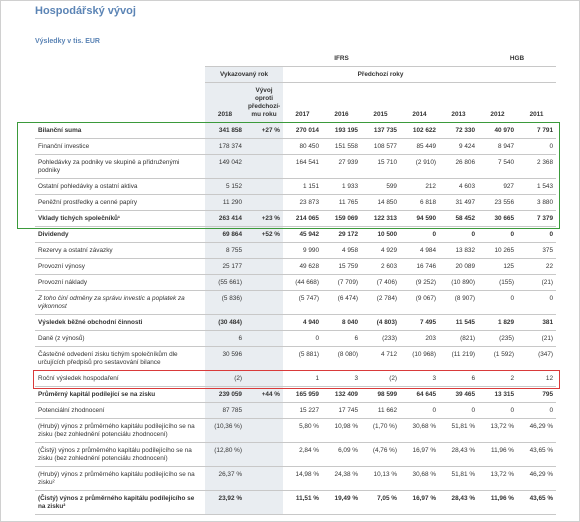 The height and width of the screenshot is (522, 580). I want to click on cell: 80 450, so click(302, 146).